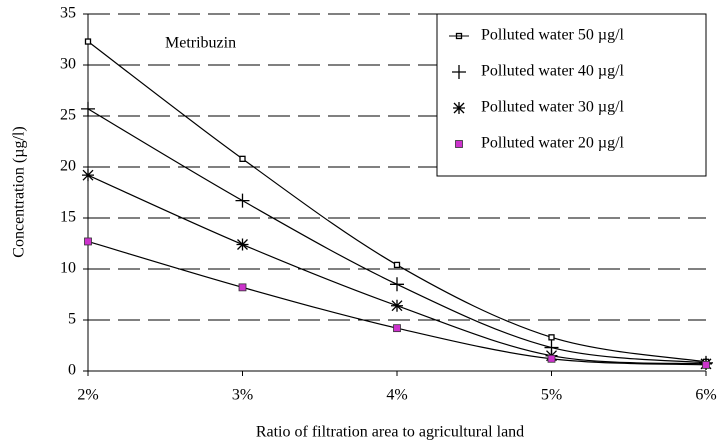 Image resolution: width=721 pixels, height=446 pixels. I want to click on y-tick-label: 0, so click(72, 370).